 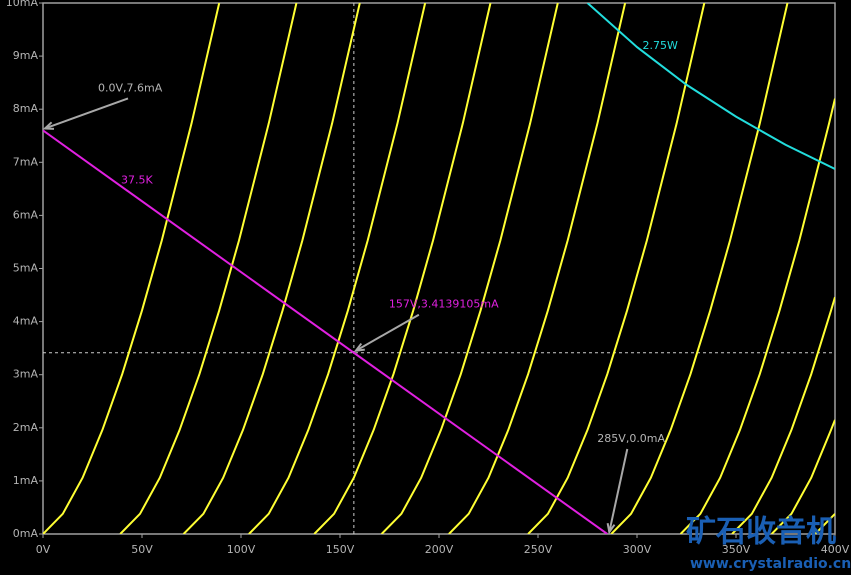 What do you see at coordinates (26, 480) in the screenshot?
I see `y-tick-label: 1mA` at bounding box center [26, 480].